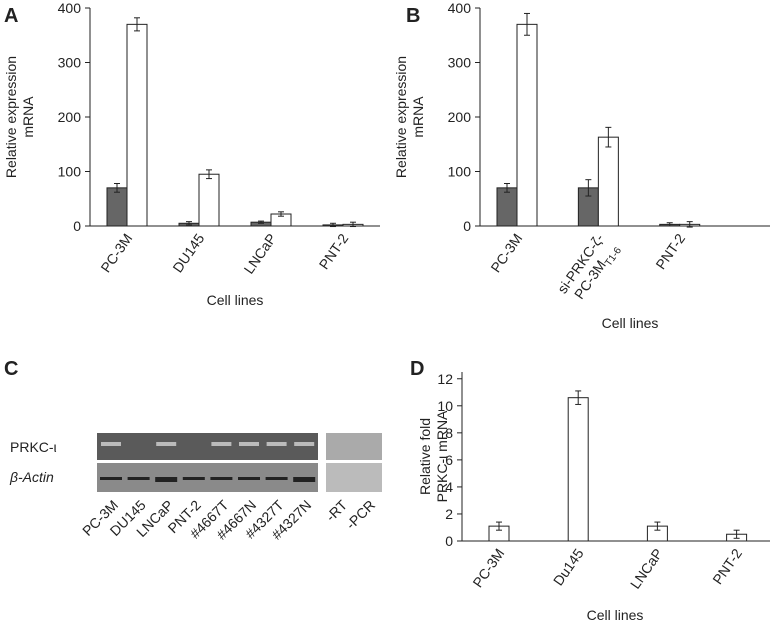 Image resolution: width=774 pixels, height=630 pixels. What do you see at coordinates (413, 16) in the screenshot?
I see `panel-letter: B` at bounding box center [413, 16].